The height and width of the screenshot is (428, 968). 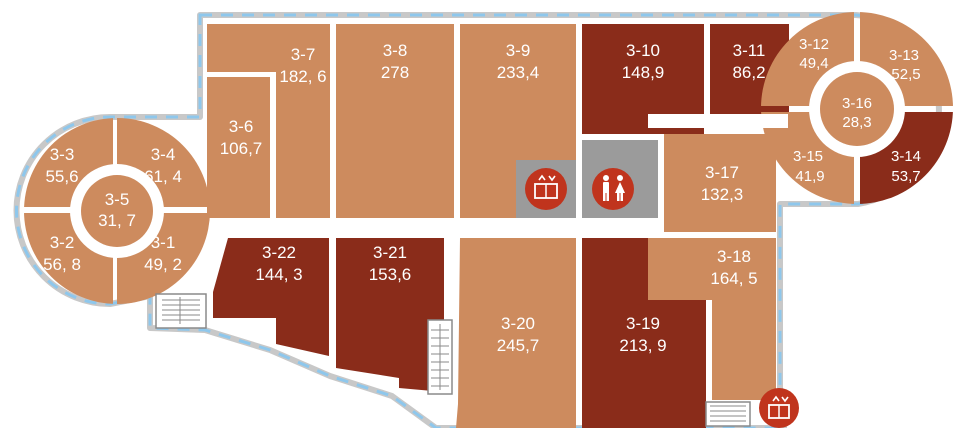 I want to click on room-label-id: 3-16, so click(x=857, y=103).